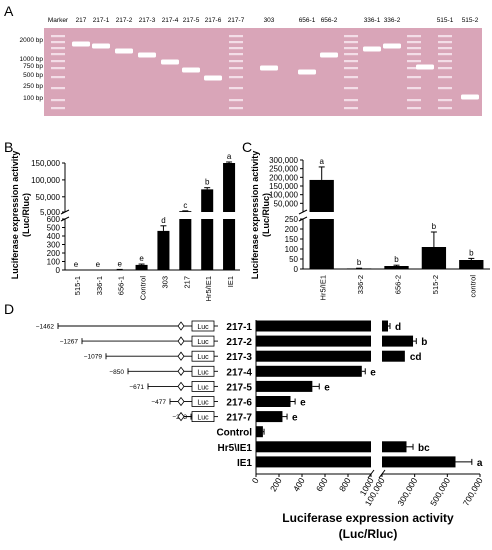 The height and width of the screenshot is (550, 492). I want to click on y-category-label: 217-2, so click(239, 342).